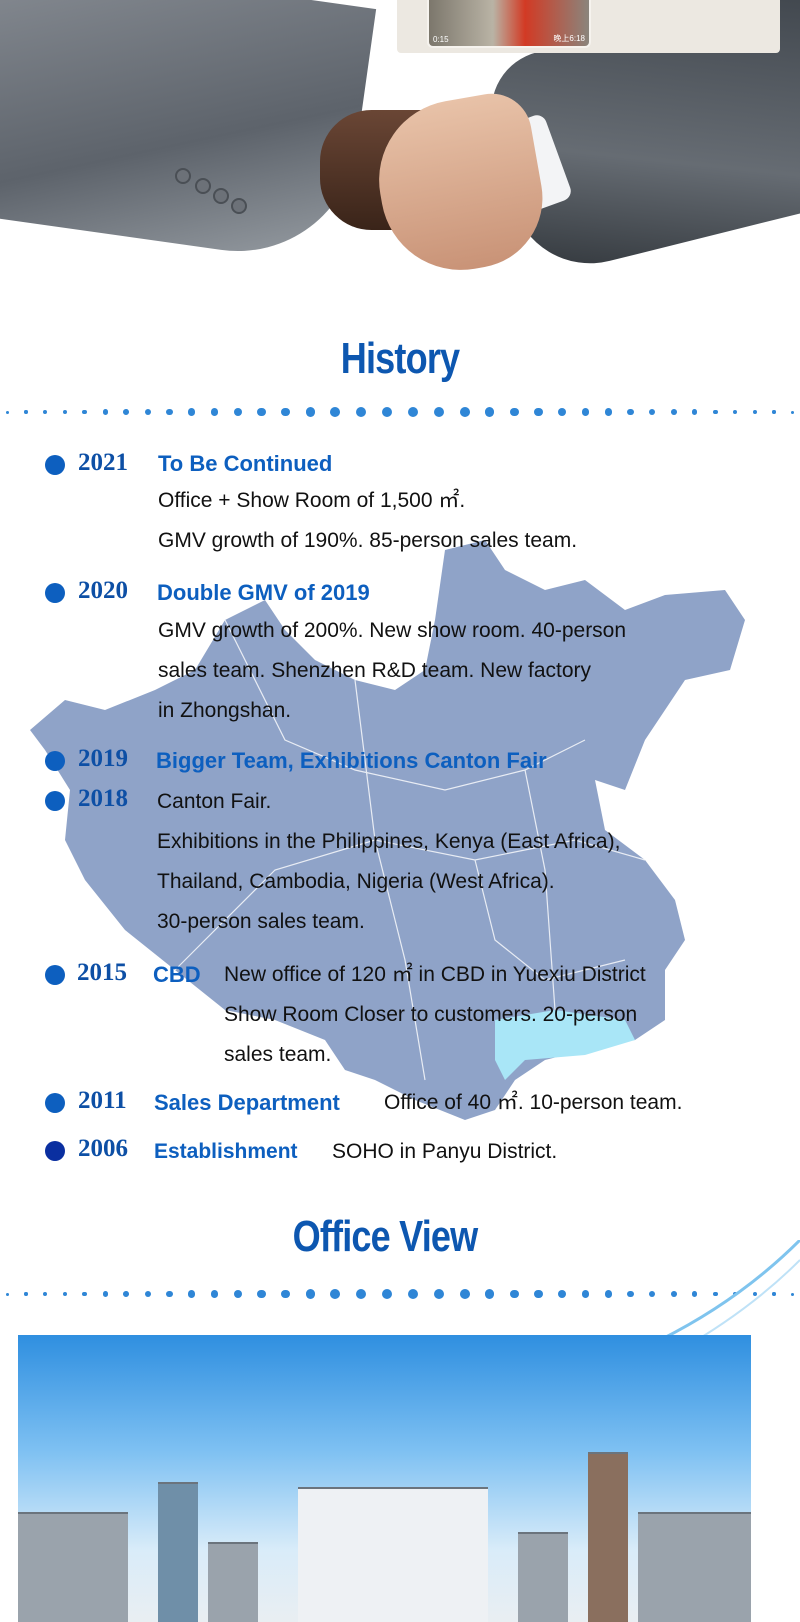 Image resolution: width=800 pixels, height=1622 pixels. What do you see at coordinates (533, 1102) in the screenshot?
I see `timeline-text: Office of 40 ㎡. 10-person team.` at bounding box center [533, 1102].